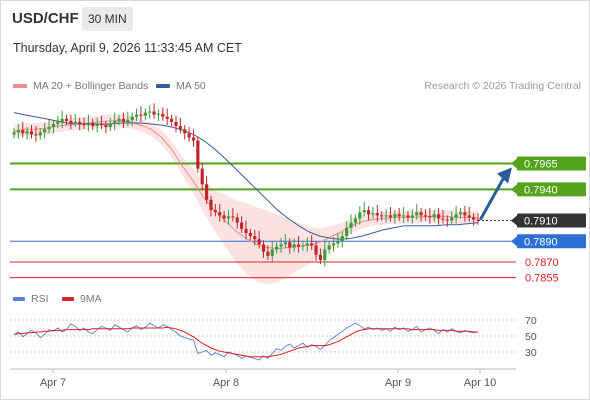 The image size is (590, 400). Describe the element at coordinates (480, 383) in the screenshot. I see `x-tick-label: Apr 10` at that location.